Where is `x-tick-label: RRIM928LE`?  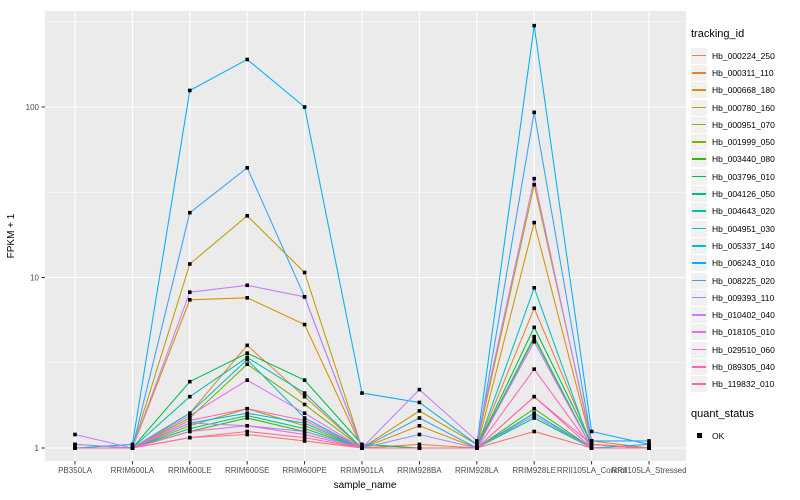 x-tick-label: RRIM928LE is located at coordinates (534, 470).